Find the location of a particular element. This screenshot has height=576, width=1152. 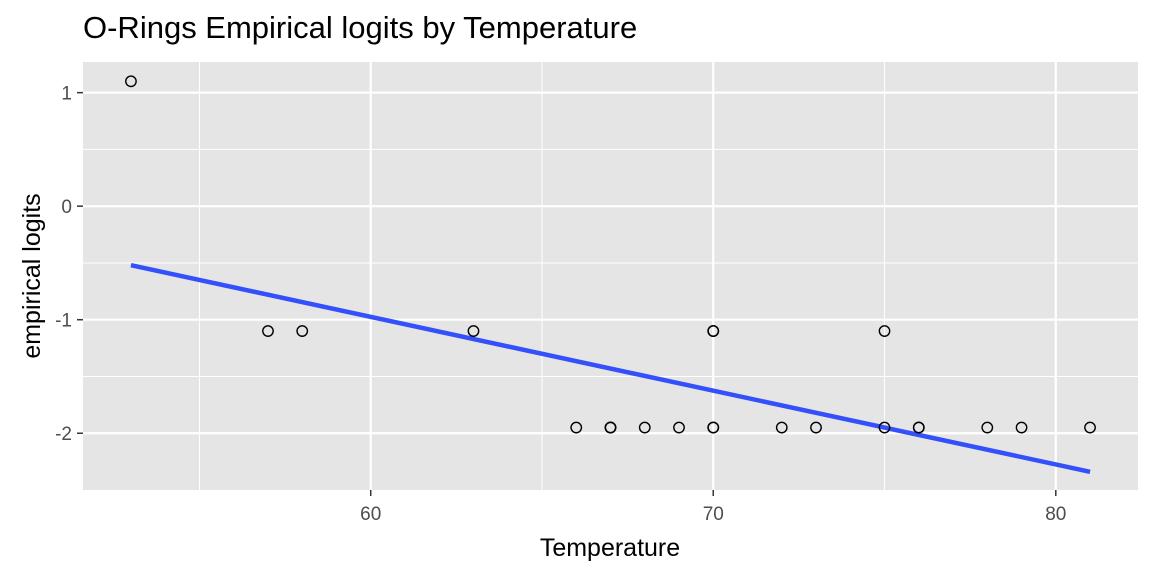

x-axis: 60 70 80 is located at coordinates (713, 507).